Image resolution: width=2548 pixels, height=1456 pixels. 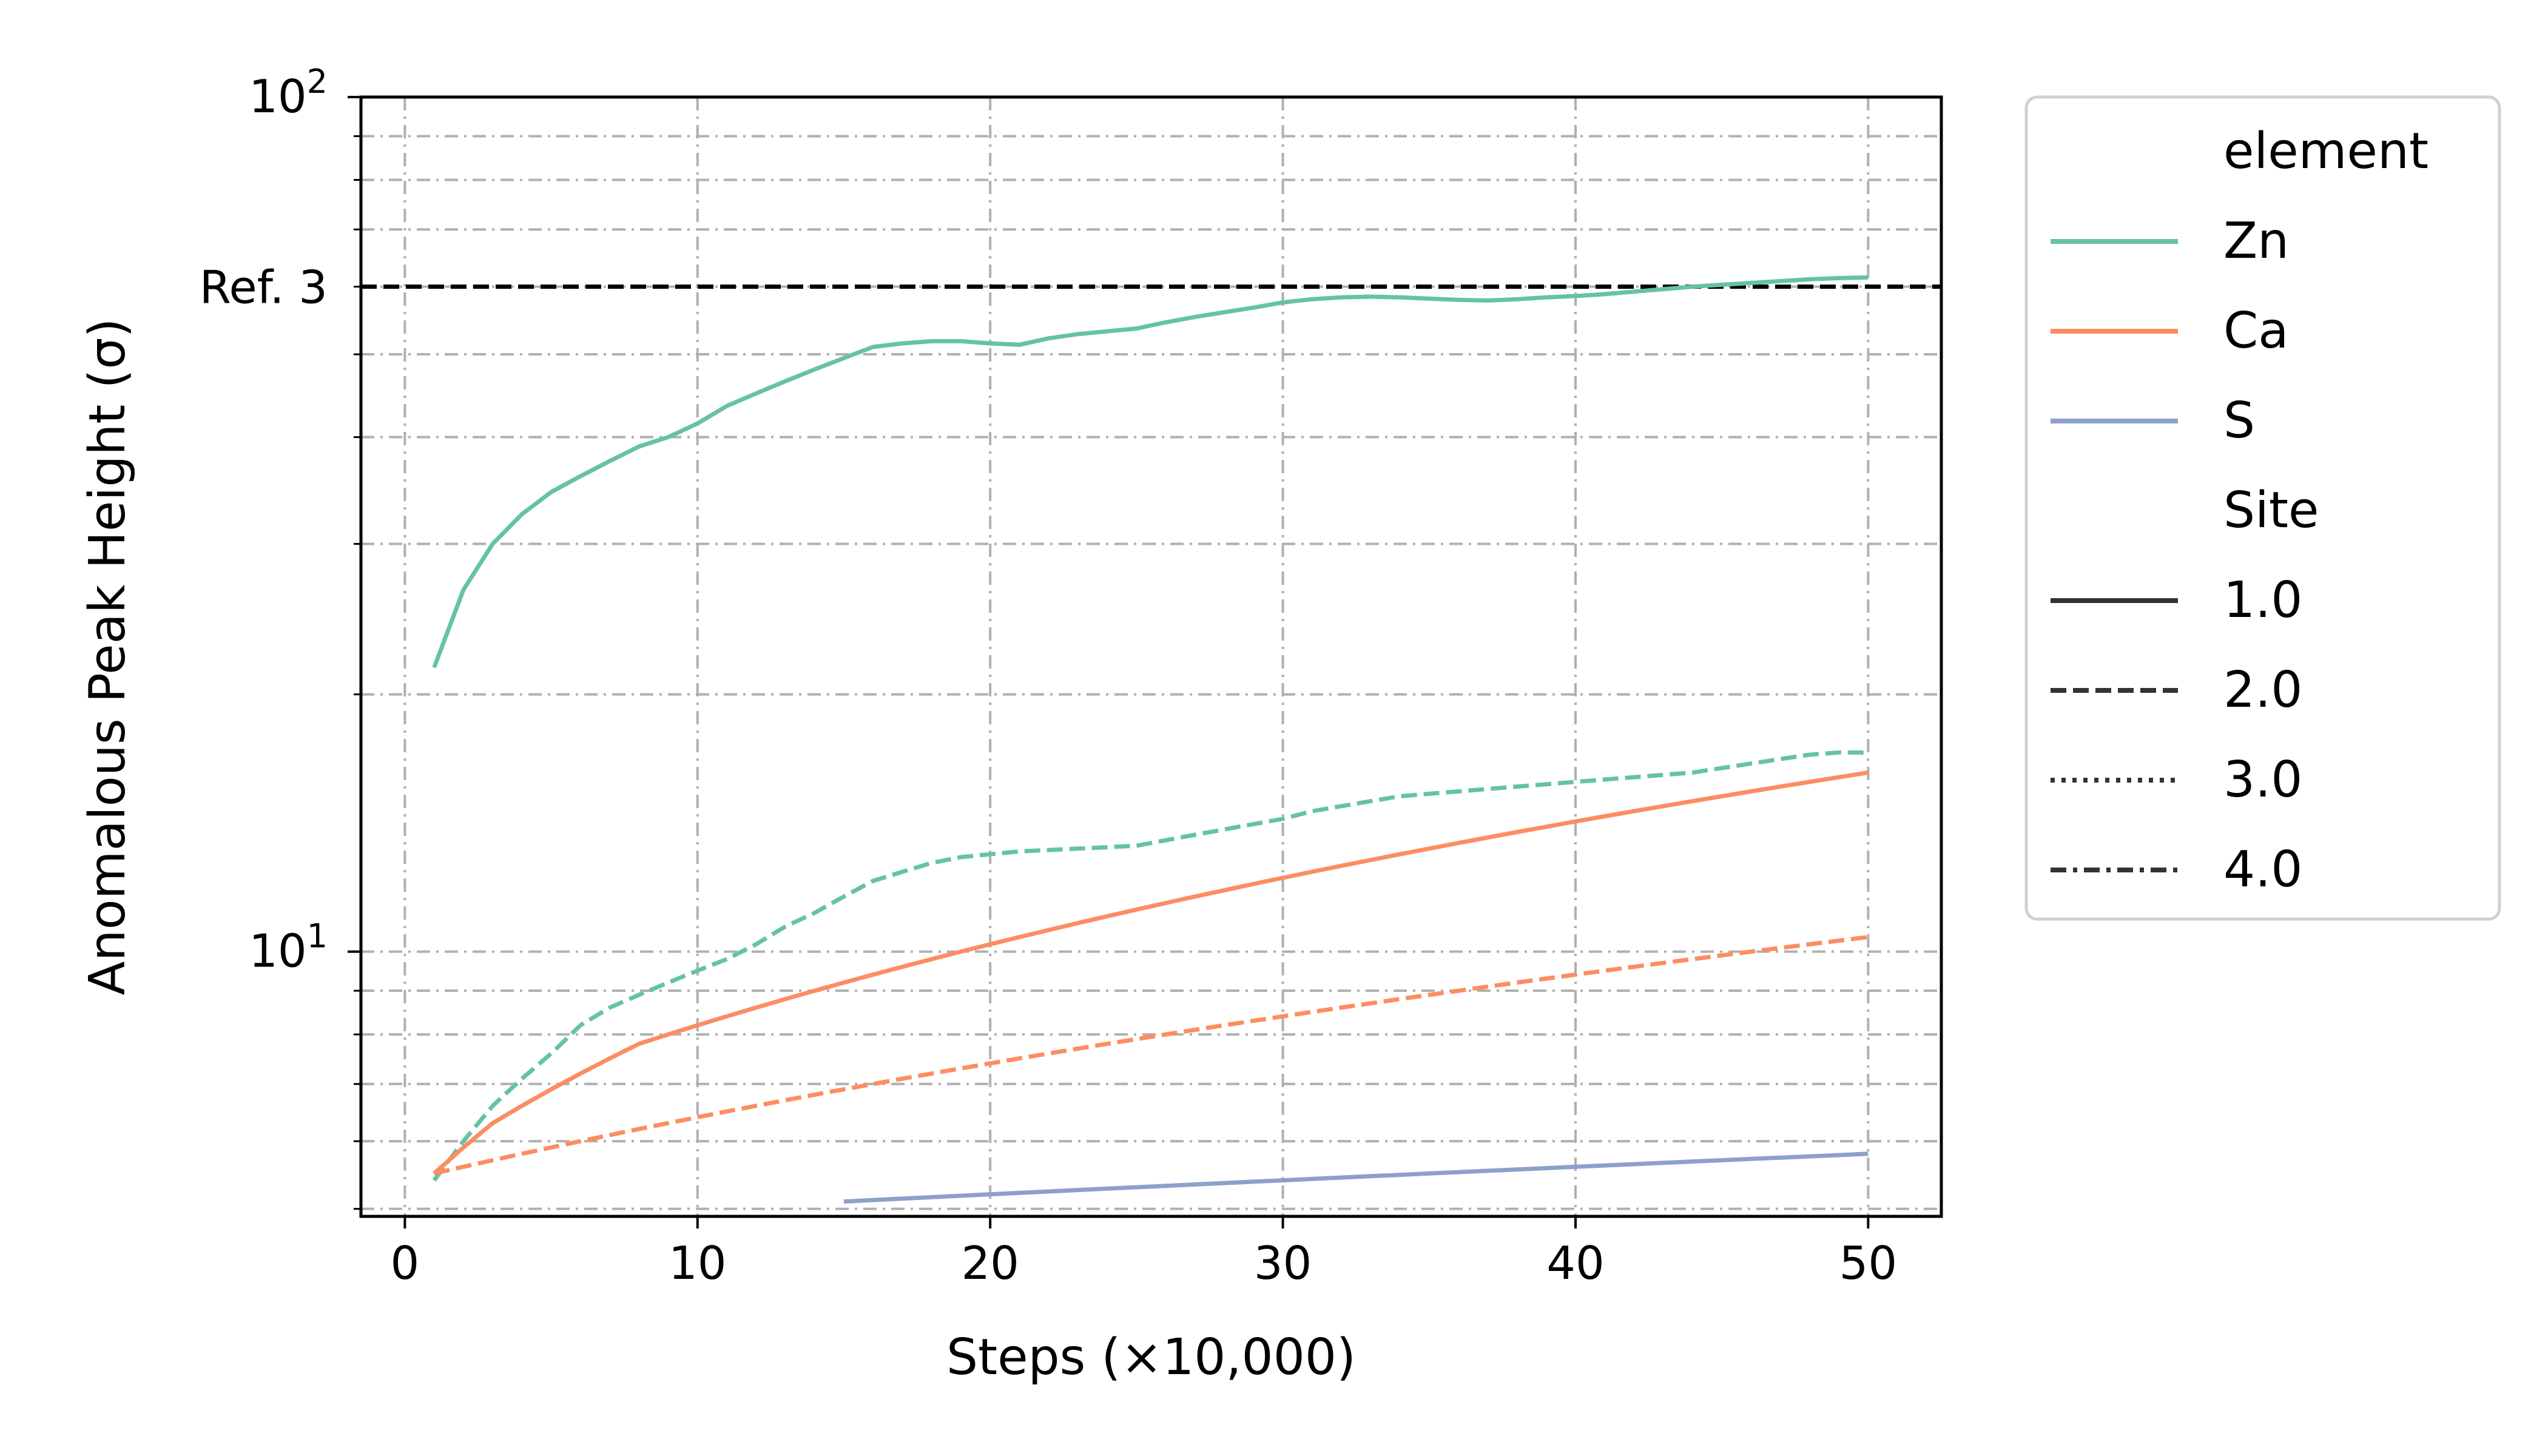 What do you see at coordinates (697, 1263) in the screenshot?
I see `x-tick-label: 10` at bounding box center [697, 1263].